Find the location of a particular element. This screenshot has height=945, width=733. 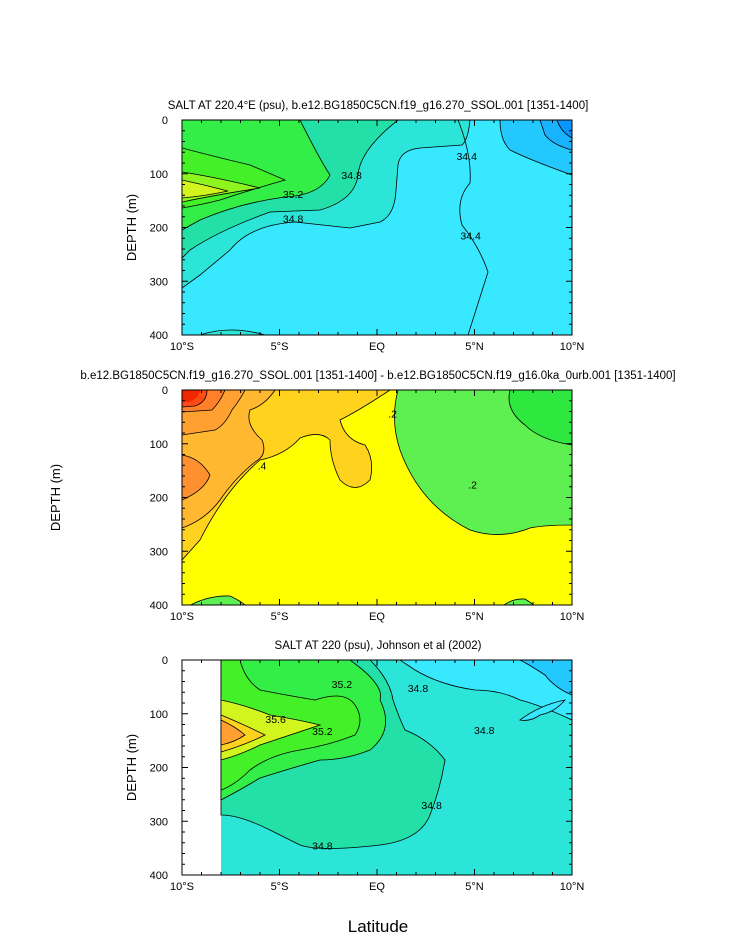

contour-34.4 is located at coordinates (473, 227).